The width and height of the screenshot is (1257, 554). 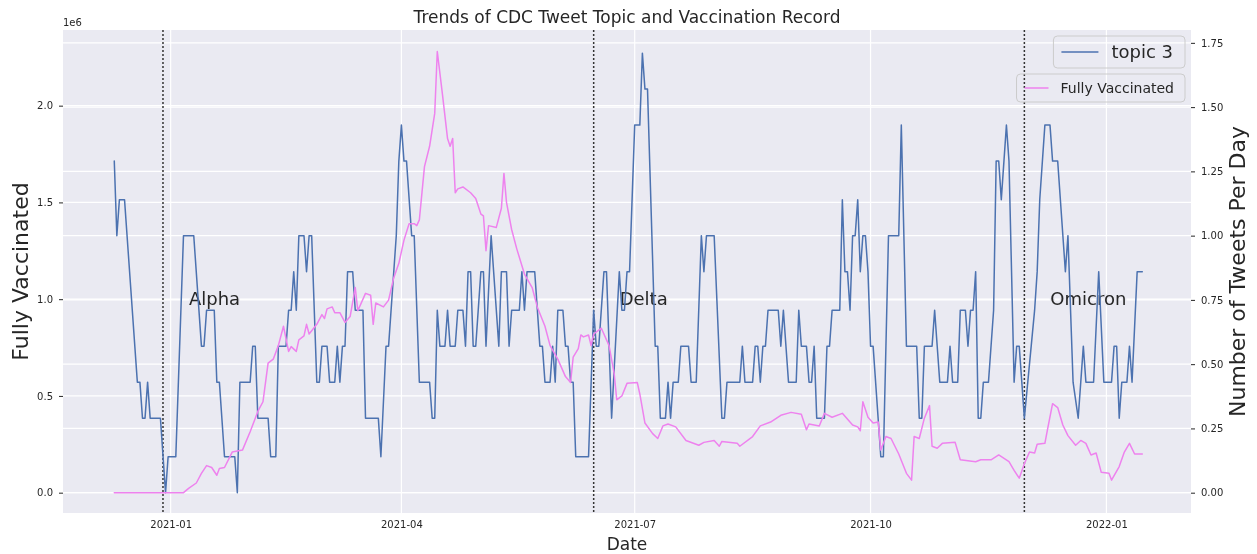 What do you see at coordinates (1117, 87) in the screenshot?
I see `legend-label: Fully Vaccinated` at bounding box center [1117, 87].